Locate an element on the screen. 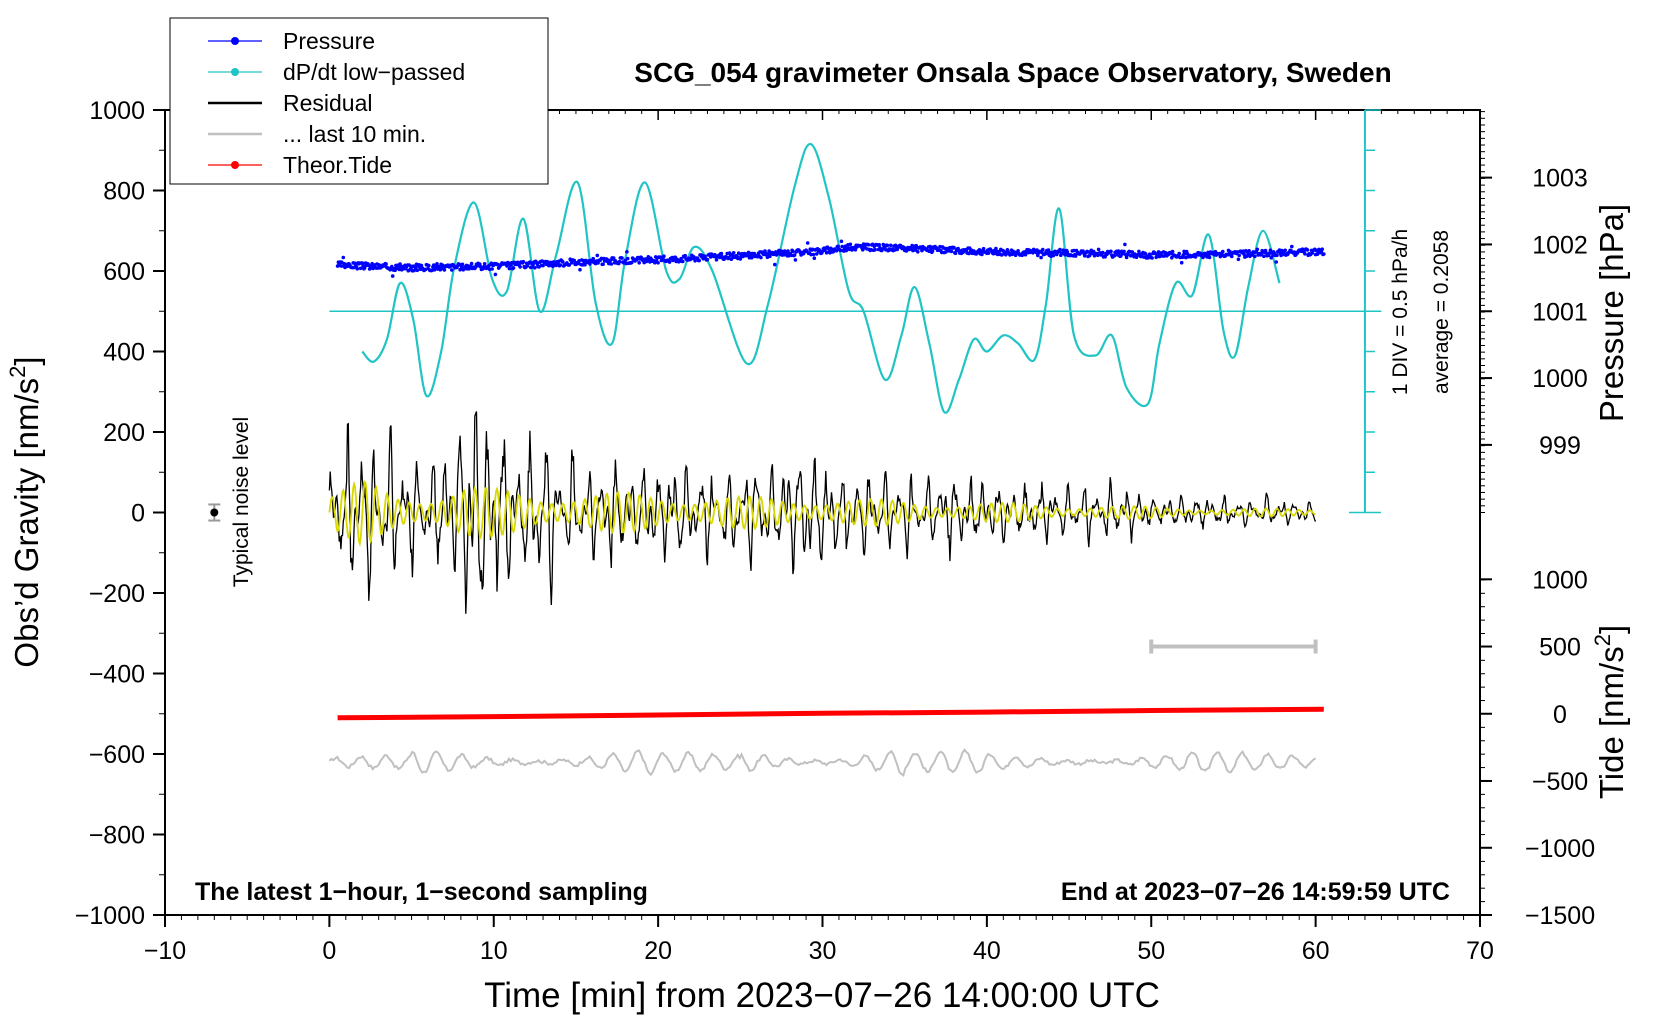  y-tick-label: −200 is located at coordinates (117, 594).